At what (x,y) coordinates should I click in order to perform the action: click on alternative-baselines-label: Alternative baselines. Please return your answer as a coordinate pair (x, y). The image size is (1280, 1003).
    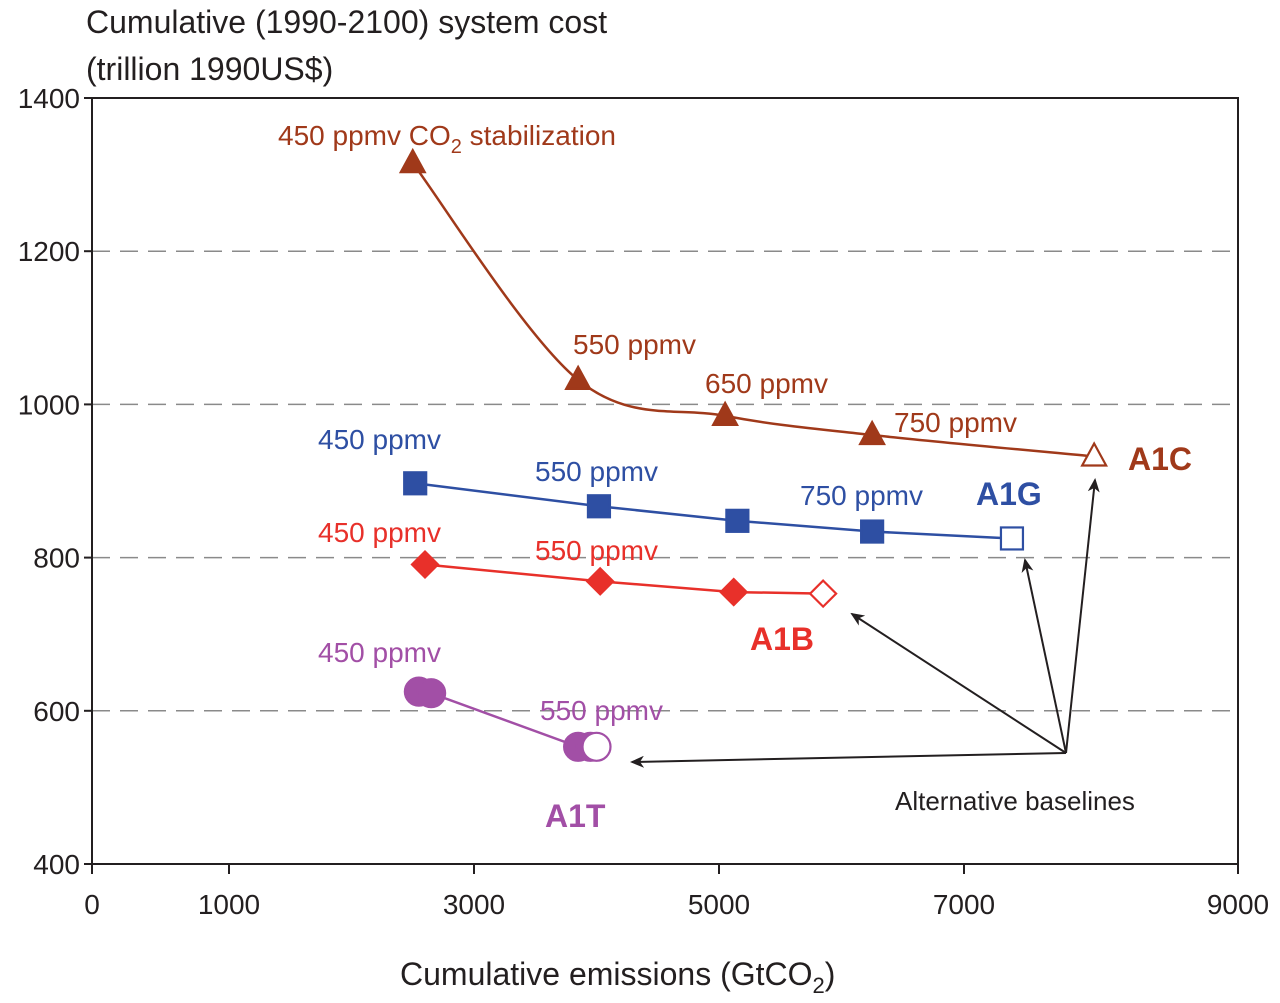
    Looking at the image, I should click on (1015, 801).